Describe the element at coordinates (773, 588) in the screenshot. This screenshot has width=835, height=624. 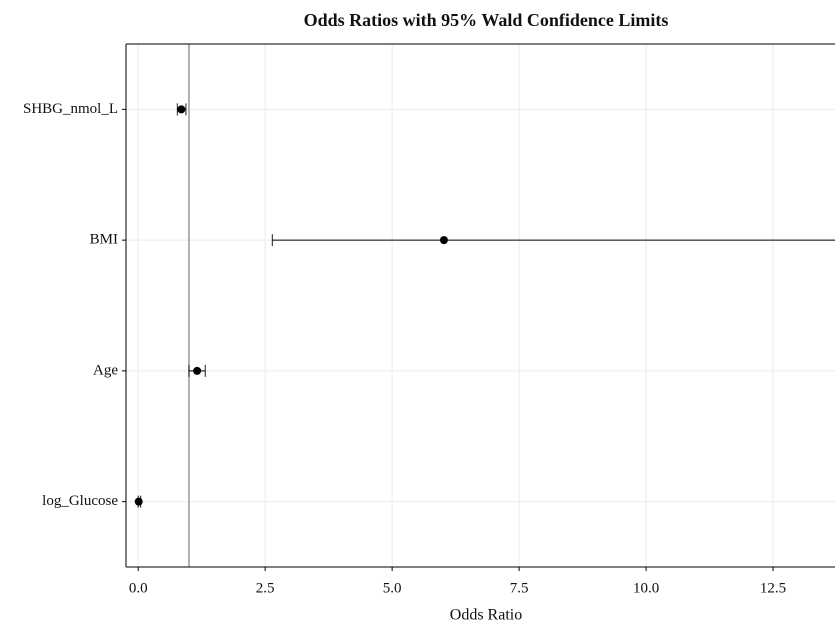
I see `x-tick-label: 12.5` at that location.